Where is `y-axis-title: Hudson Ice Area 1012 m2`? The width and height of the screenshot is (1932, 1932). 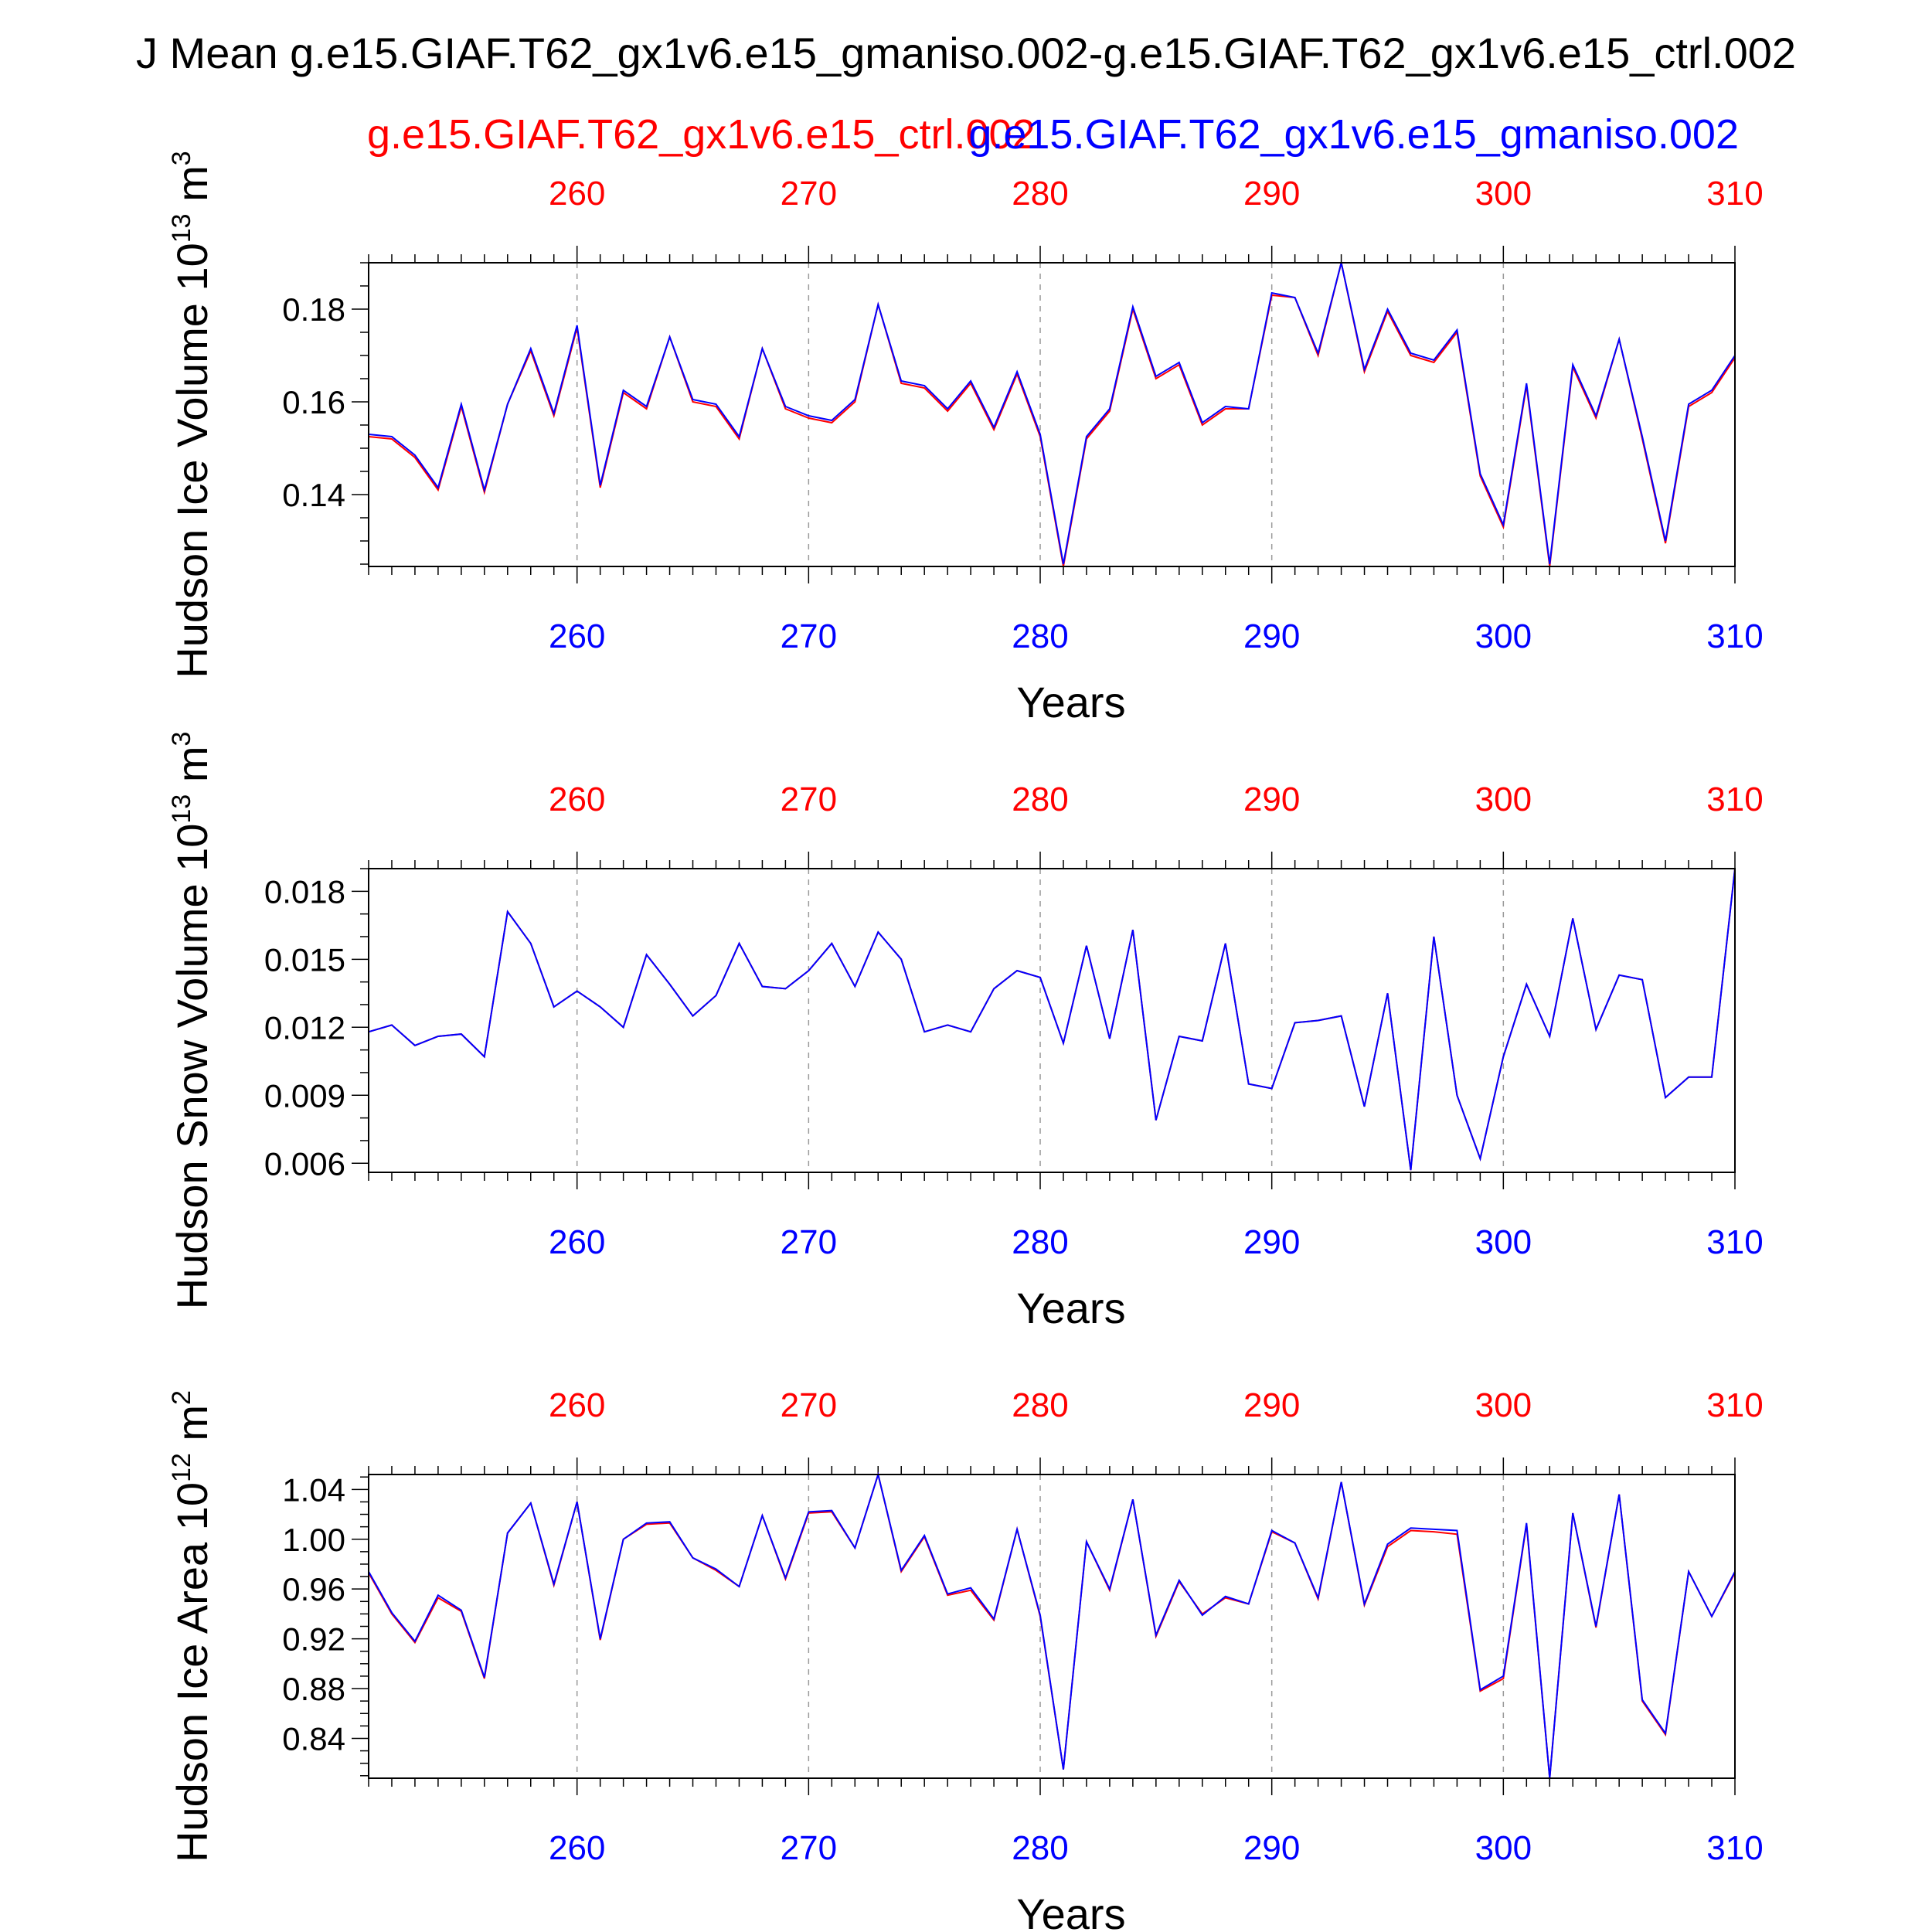
y-axis-title: Hudson Ice Area 1012 m2 is located at coordinates (192, 1626).